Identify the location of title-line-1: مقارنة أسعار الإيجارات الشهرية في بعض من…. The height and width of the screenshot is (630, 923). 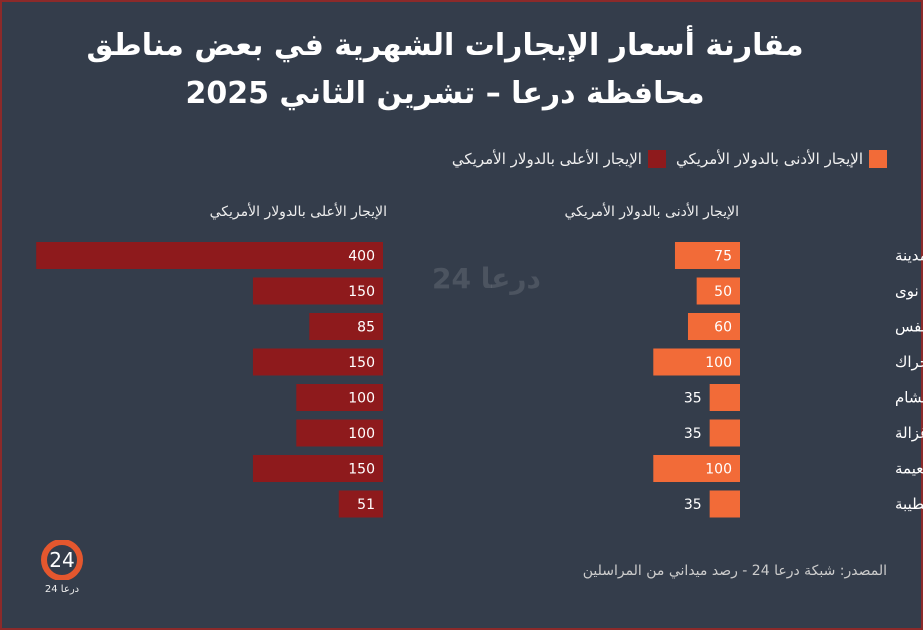
(445, 45).